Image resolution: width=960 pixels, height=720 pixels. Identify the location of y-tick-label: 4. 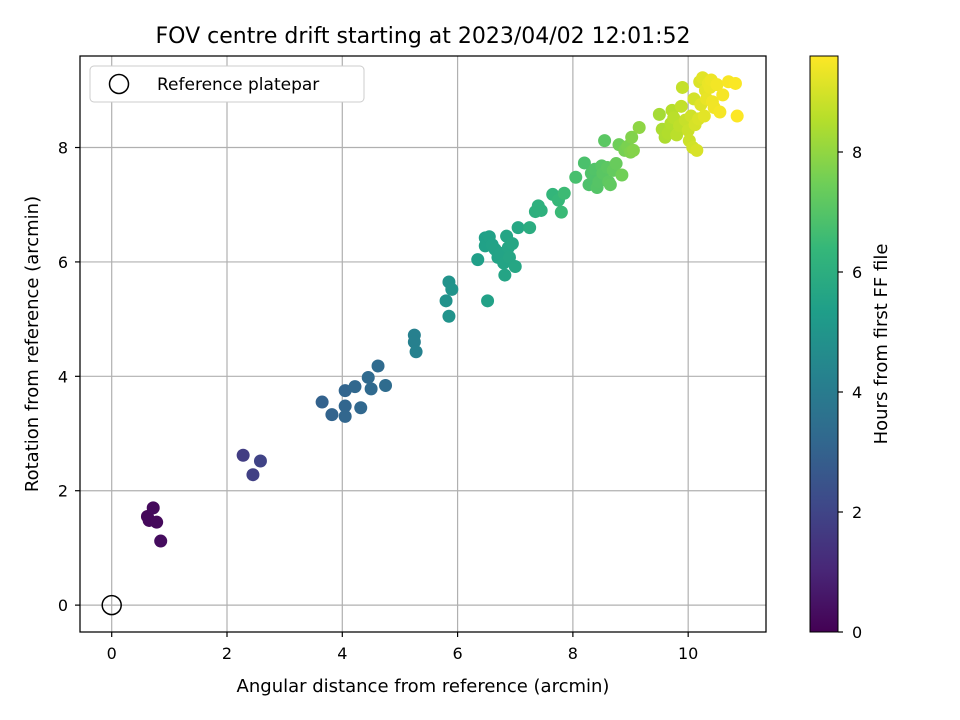
(63, 376).